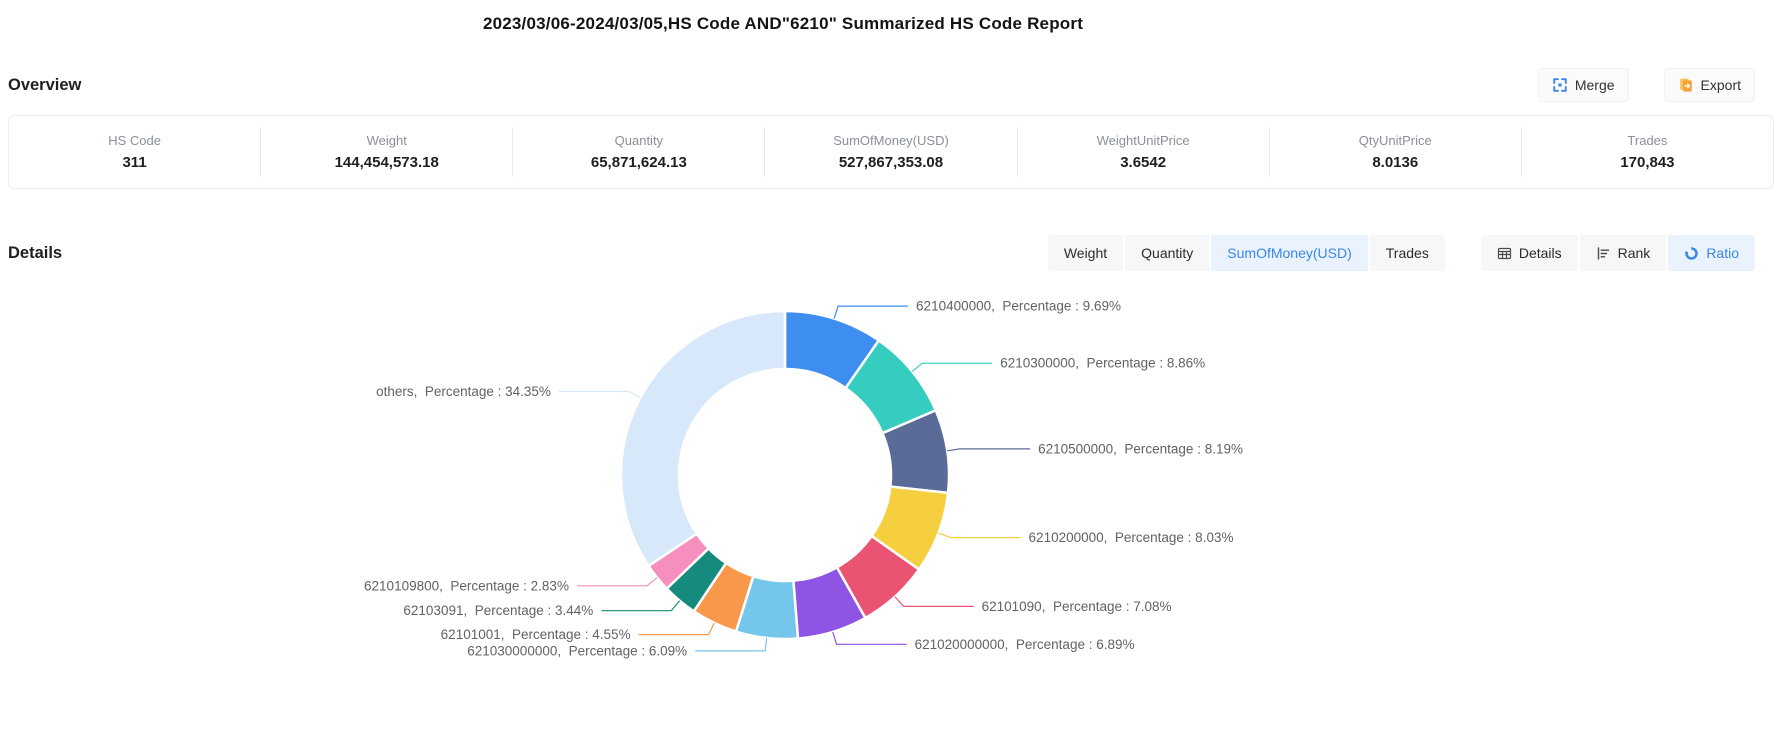 The height and width of the screenshot is (751, 1782). I want to click on tab-trades: Trades, so click(1407, 253).